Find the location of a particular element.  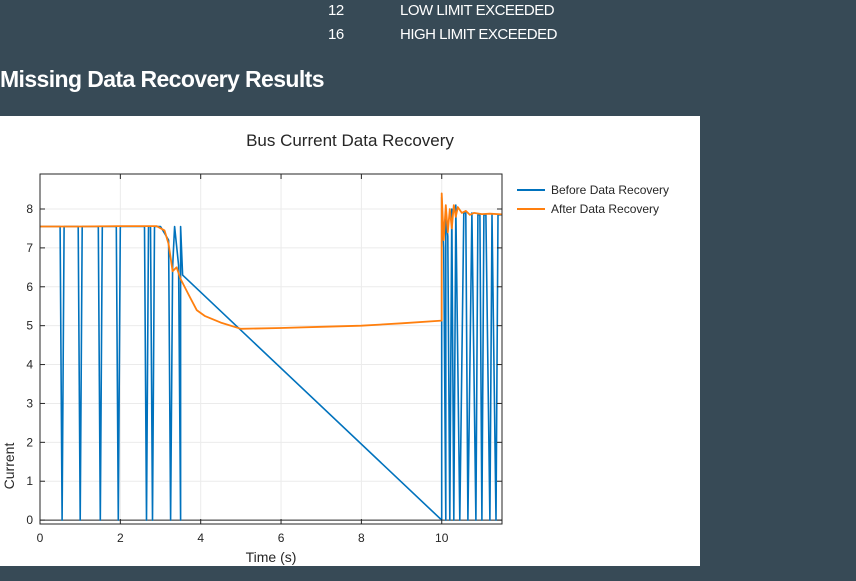

y-tick-label: 6 is located at coordinates (29, 287).